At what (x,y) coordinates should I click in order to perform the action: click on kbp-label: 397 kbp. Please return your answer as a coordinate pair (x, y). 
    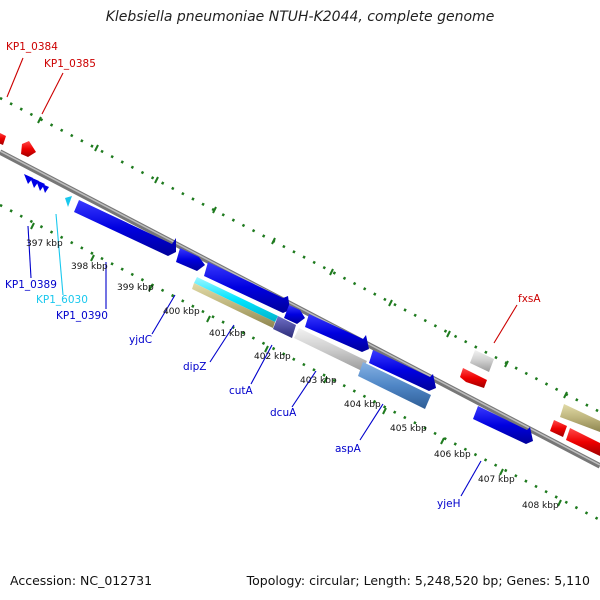
    Looking at the image, I should click on (44, 244).